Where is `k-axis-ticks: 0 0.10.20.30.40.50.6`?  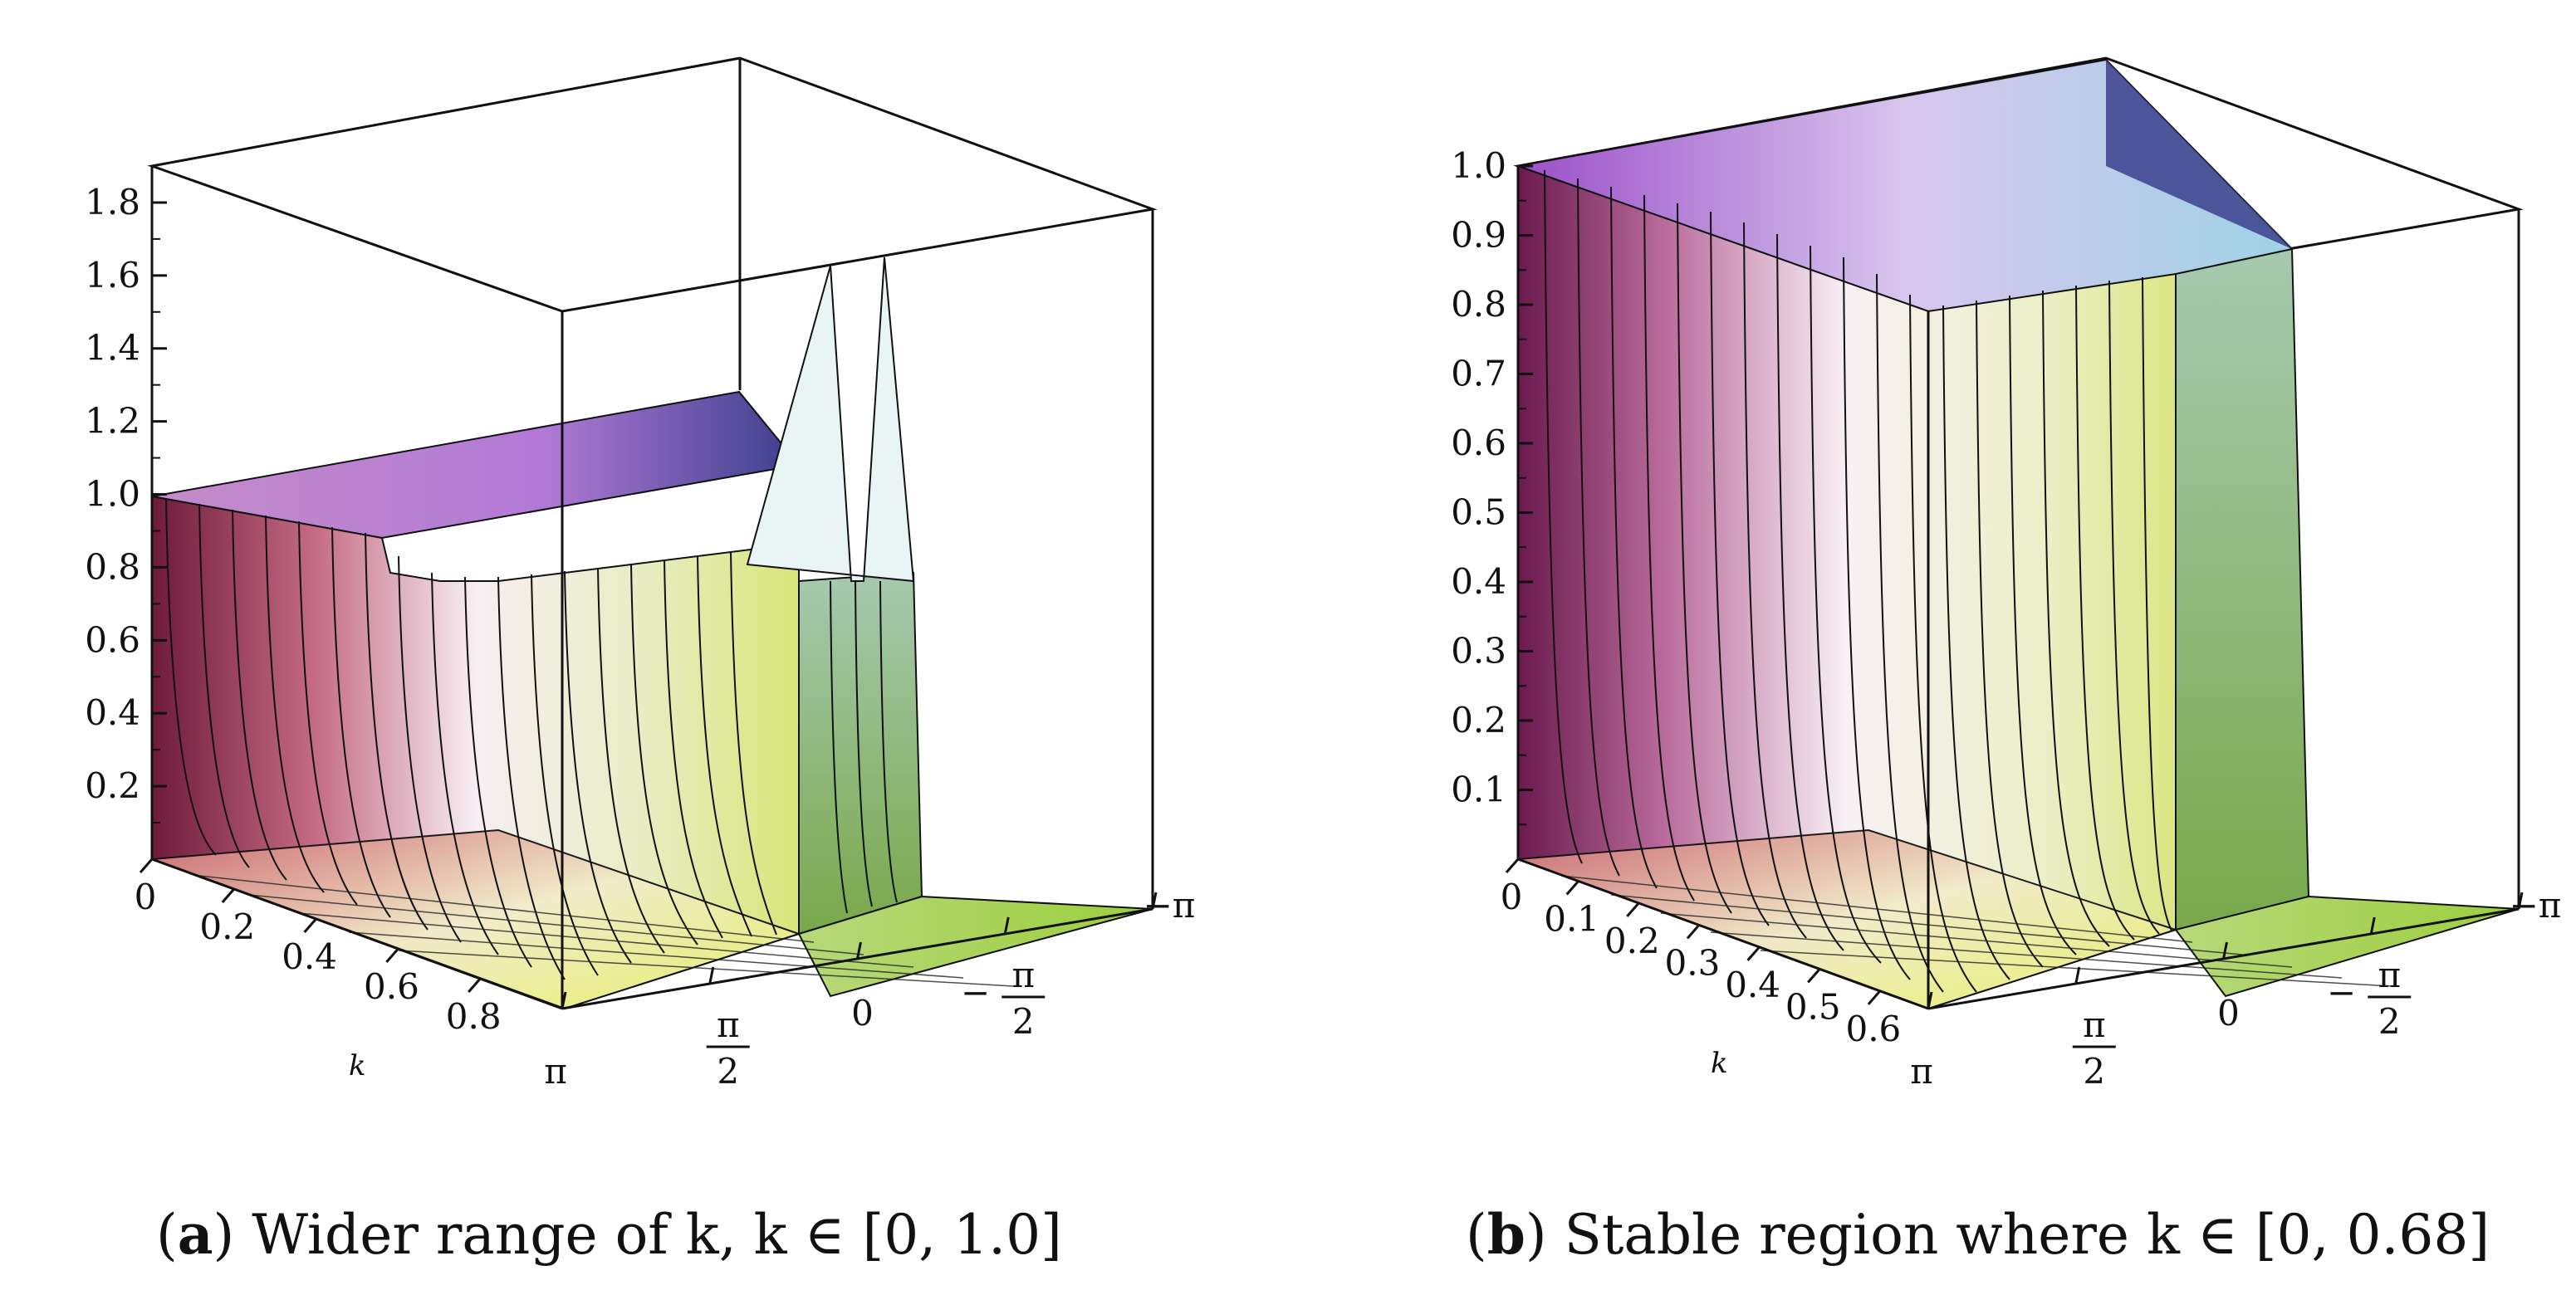 k-axis-ticks: 0 0.10.20.30.40.50.6 is located at coordinates (1701, 953).